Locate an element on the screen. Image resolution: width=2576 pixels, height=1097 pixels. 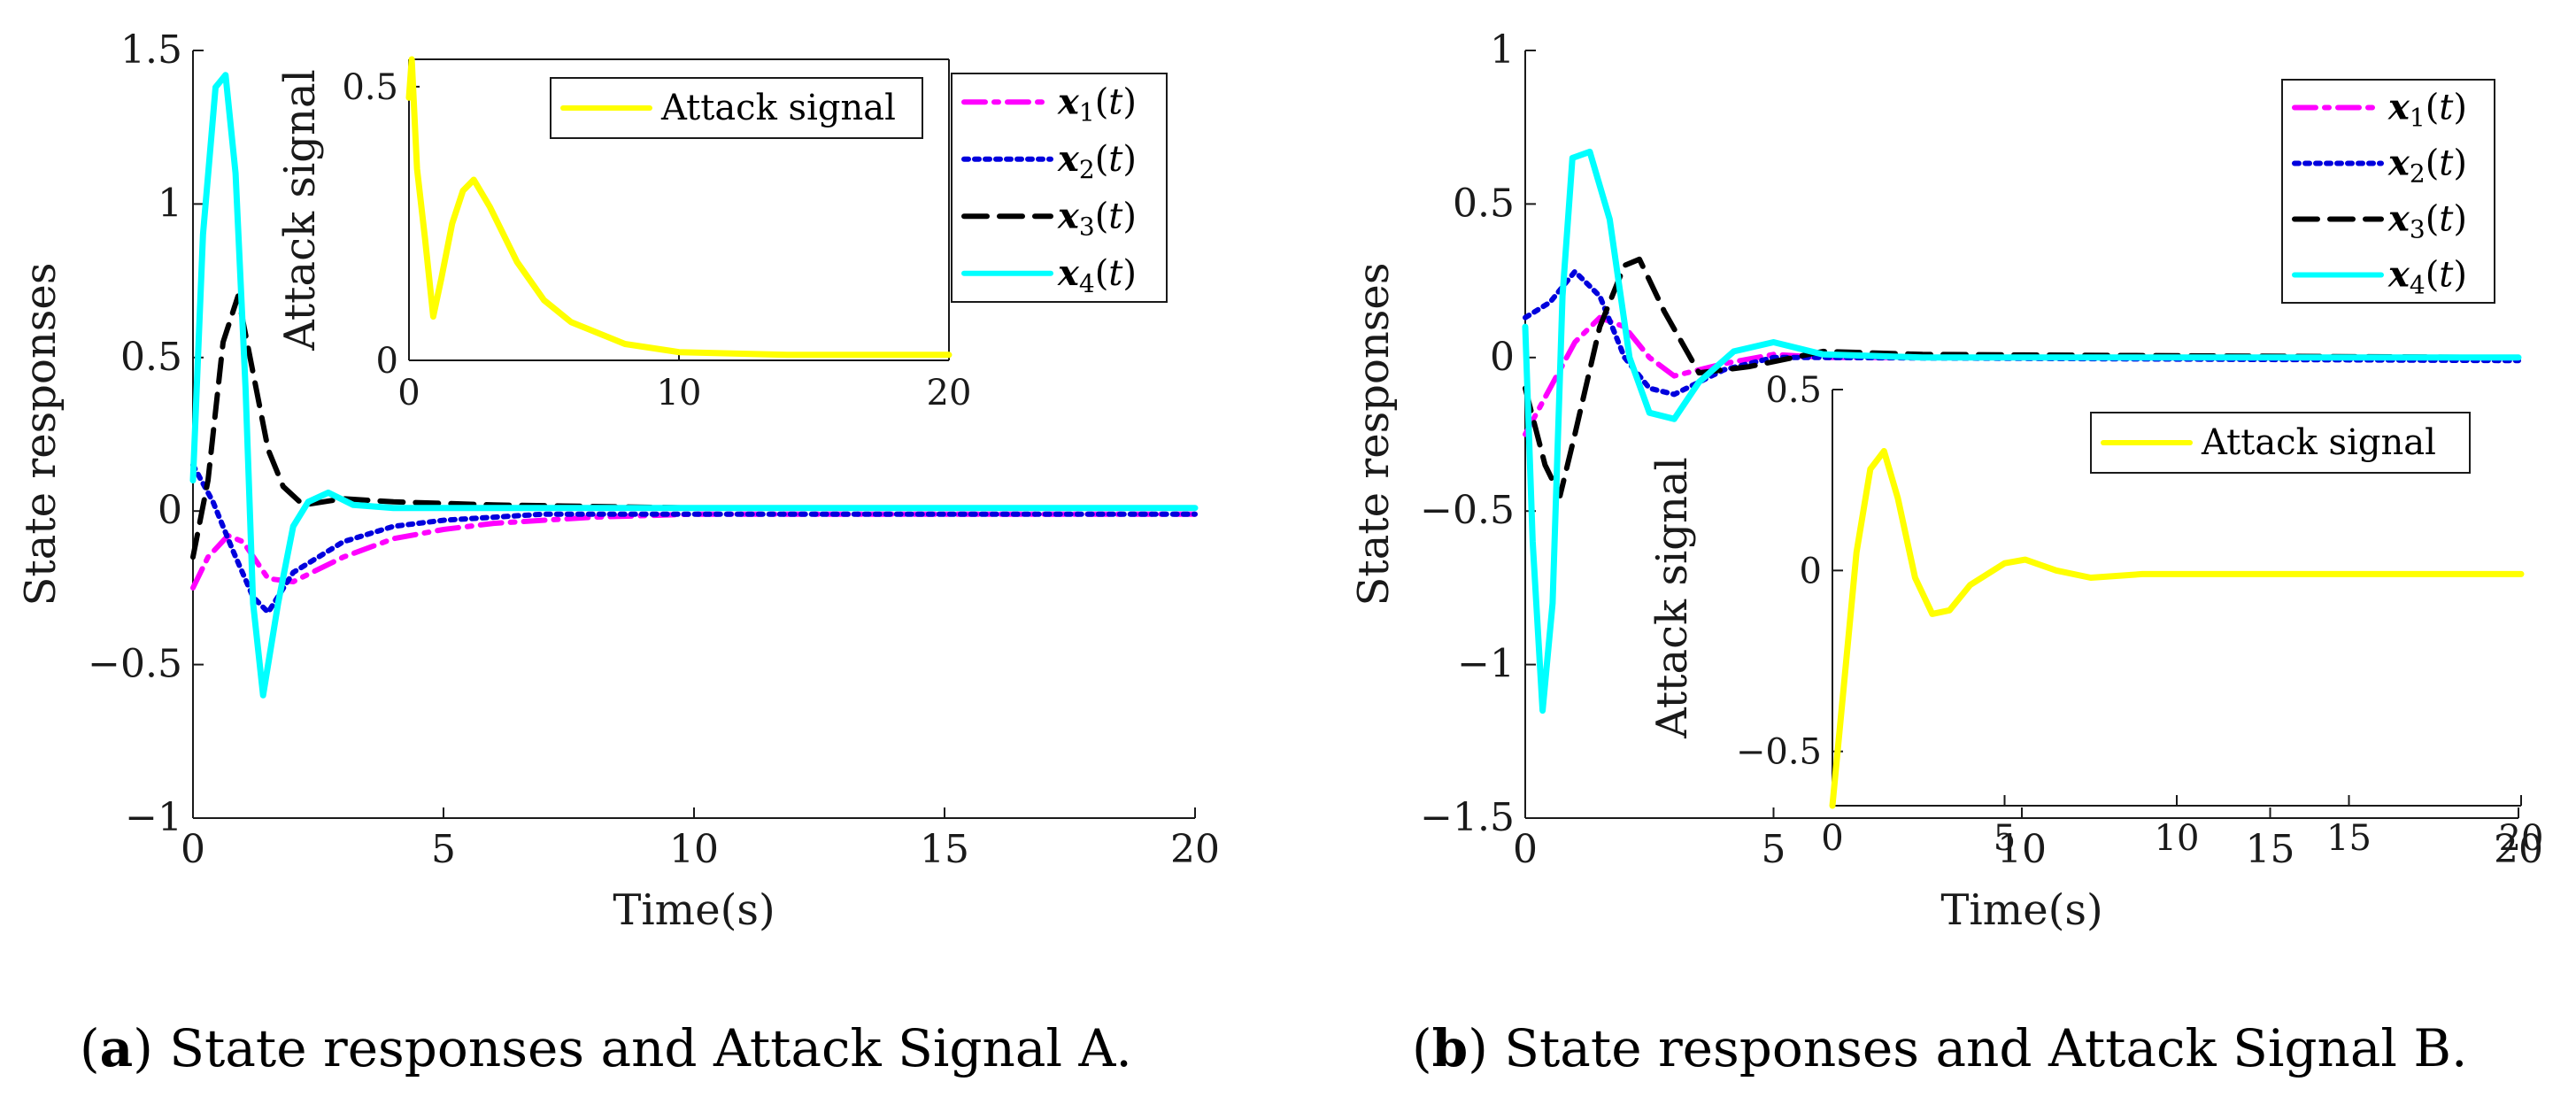
chart-a-inset: 0 10 20 0 0.5 Attack signal Attack signal is located at coordinates (623, 234).